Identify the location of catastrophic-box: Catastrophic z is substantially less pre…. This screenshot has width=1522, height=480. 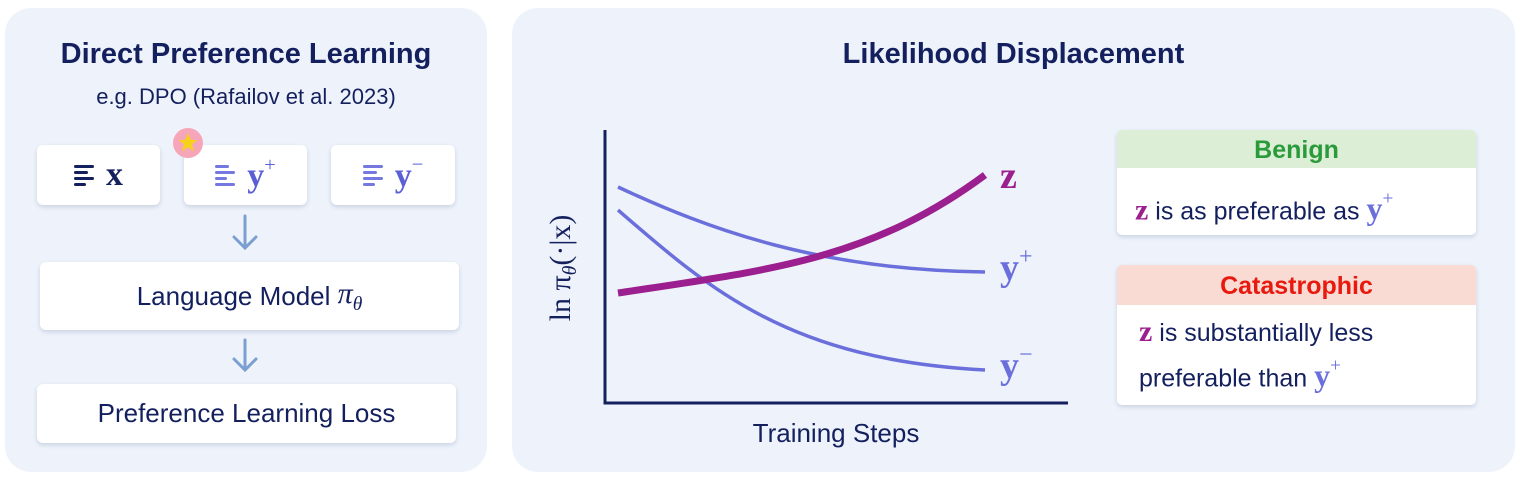
(1296, 335).